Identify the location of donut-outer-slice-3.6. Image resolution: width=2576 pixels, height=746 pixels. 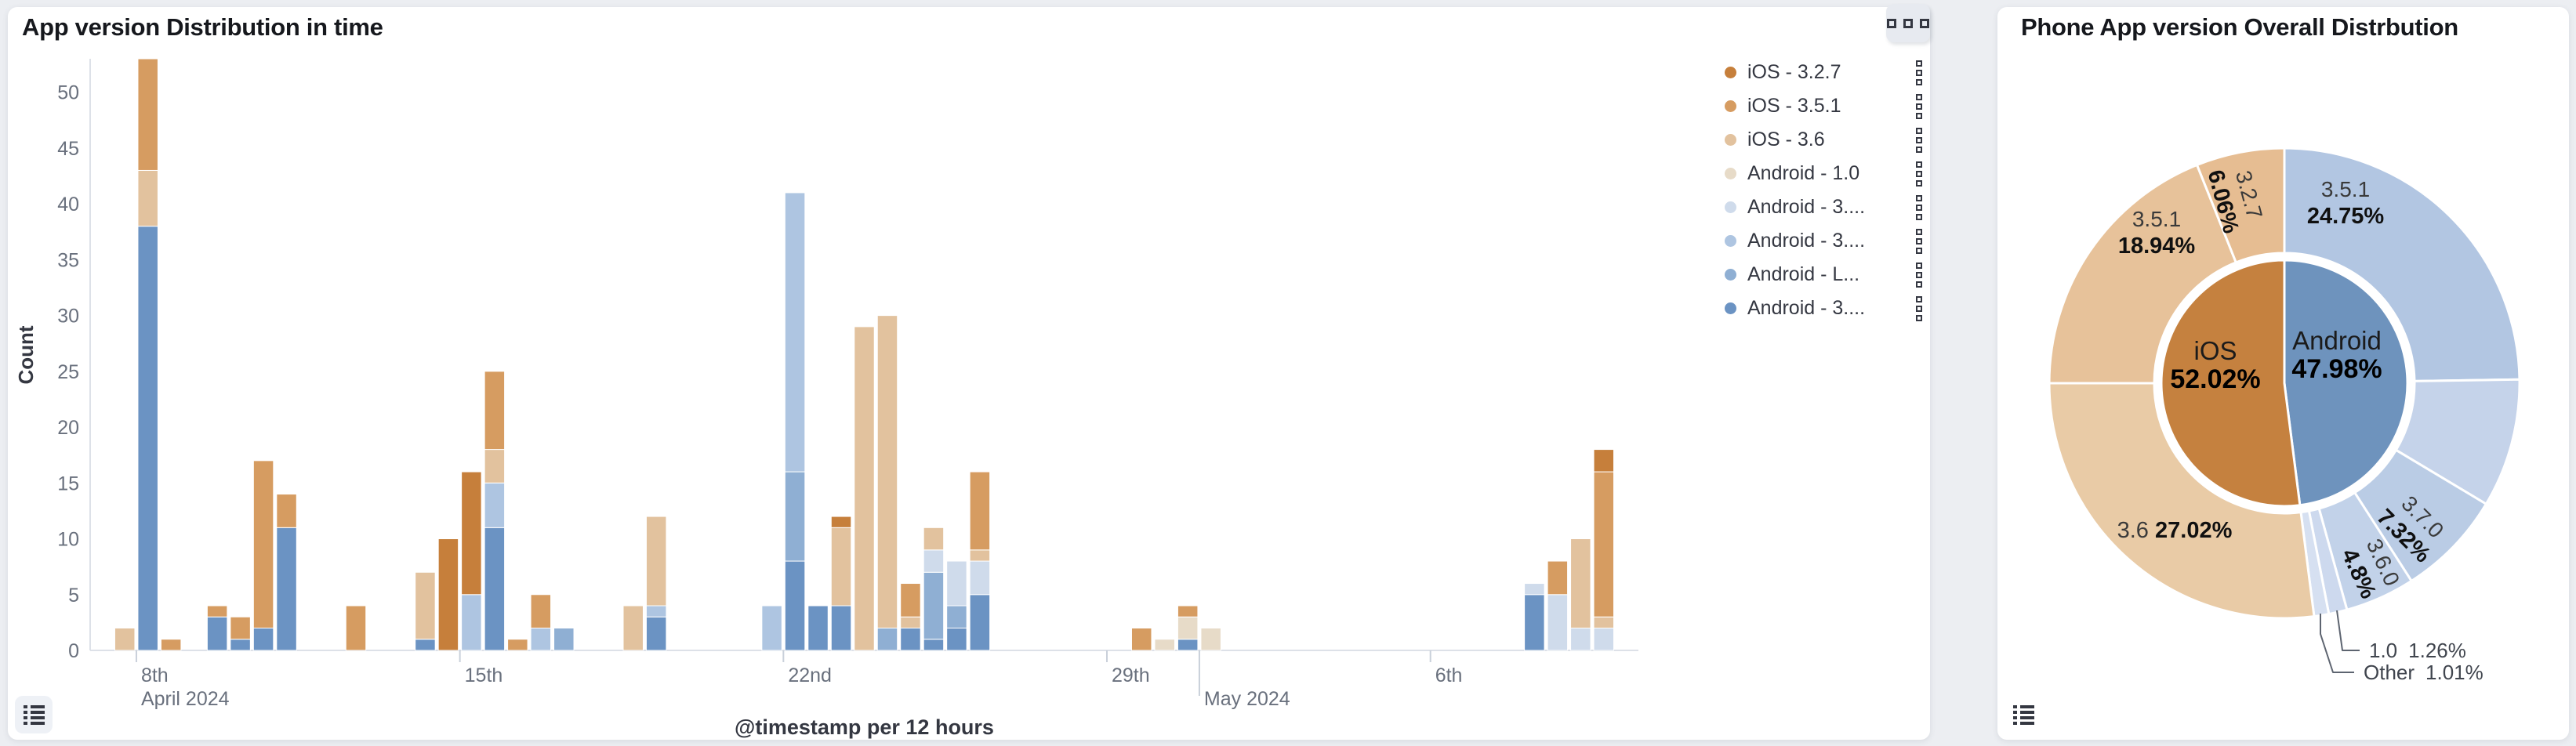
(2182, 501).